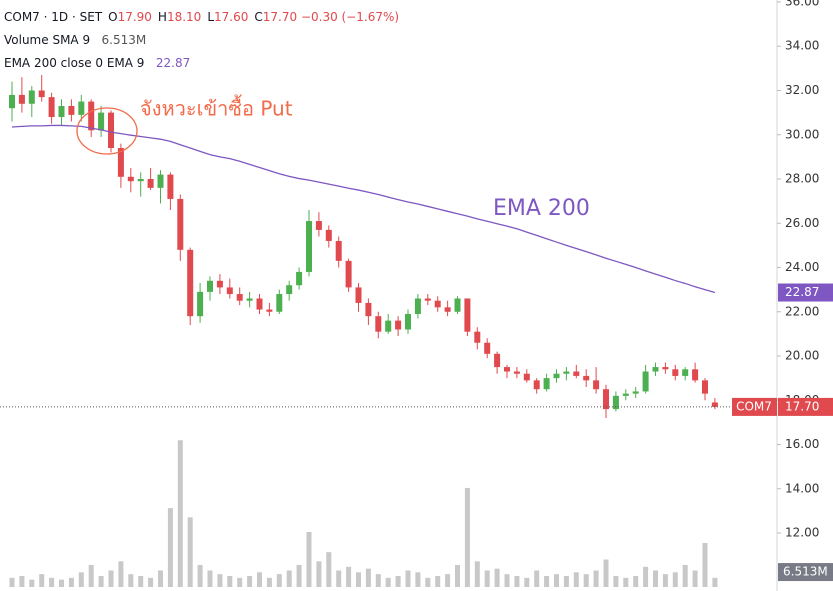 Image resolution: width=833 pixels, height=591 pixels. I want to click on legend-row: Volume SMA 9 6.513M, so click(201, 40).